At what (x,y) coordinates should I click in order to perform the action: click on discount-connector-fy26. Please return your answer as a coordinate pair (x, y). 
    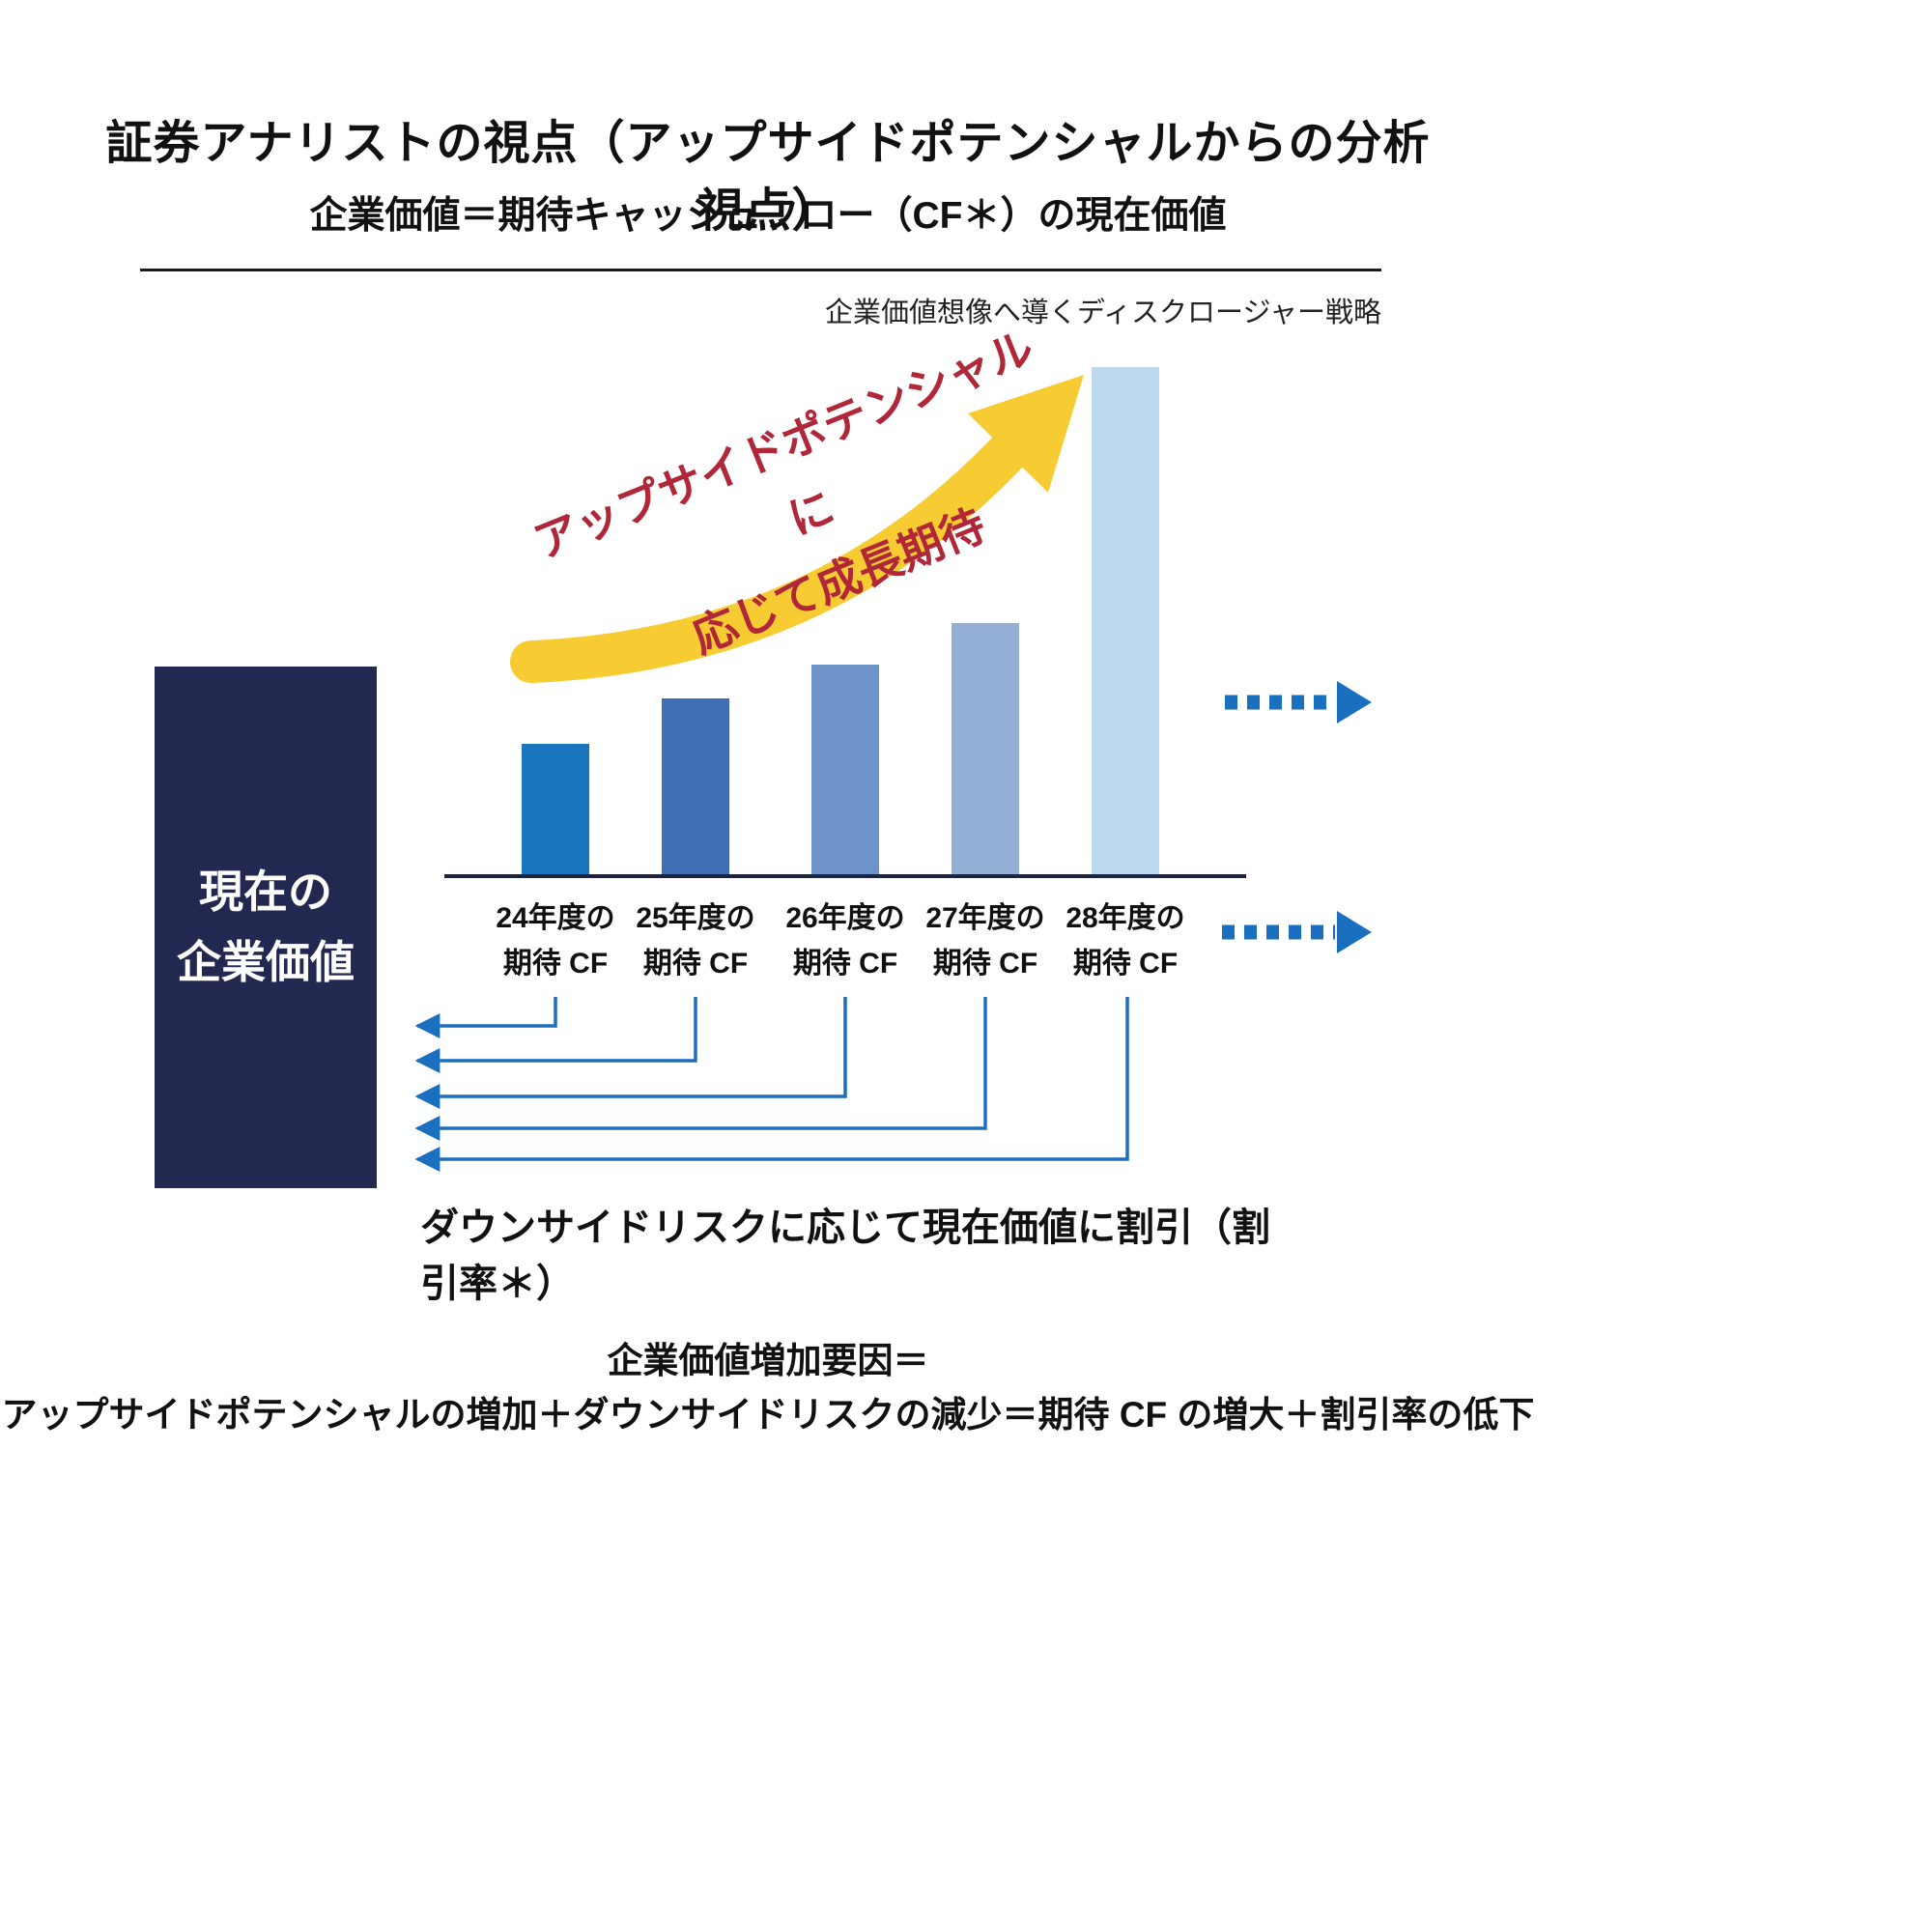
    Looking at the image, I should click on (630, 1053).